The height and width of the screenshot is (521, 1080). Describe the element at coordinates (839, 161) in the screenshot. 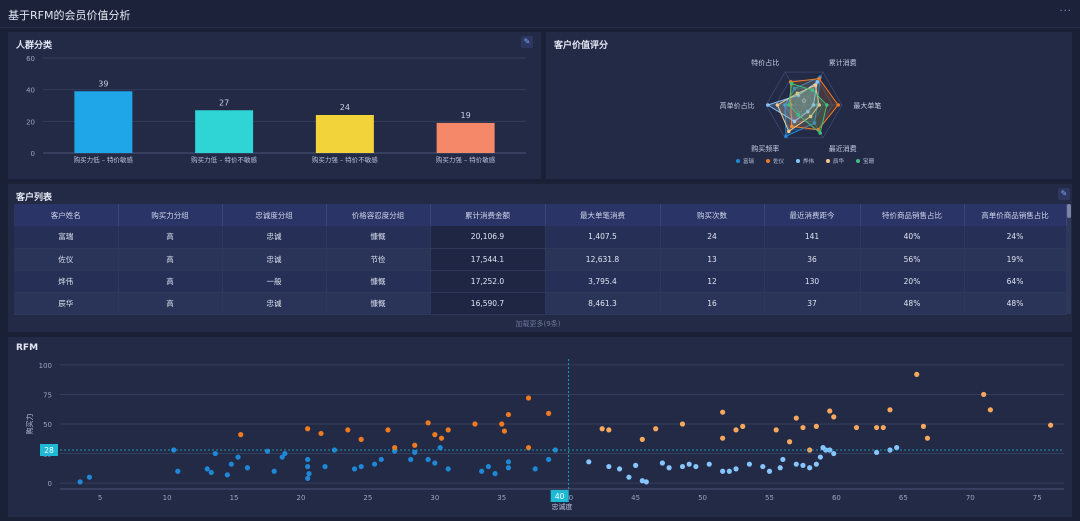

I see `radar-legend-label: 辰华` at that location.